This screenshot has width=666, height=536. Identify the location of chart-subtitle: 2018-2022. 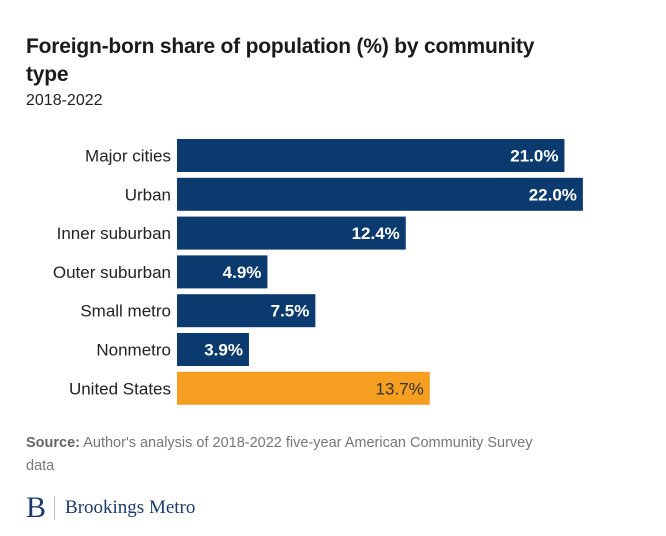
(64, 100).